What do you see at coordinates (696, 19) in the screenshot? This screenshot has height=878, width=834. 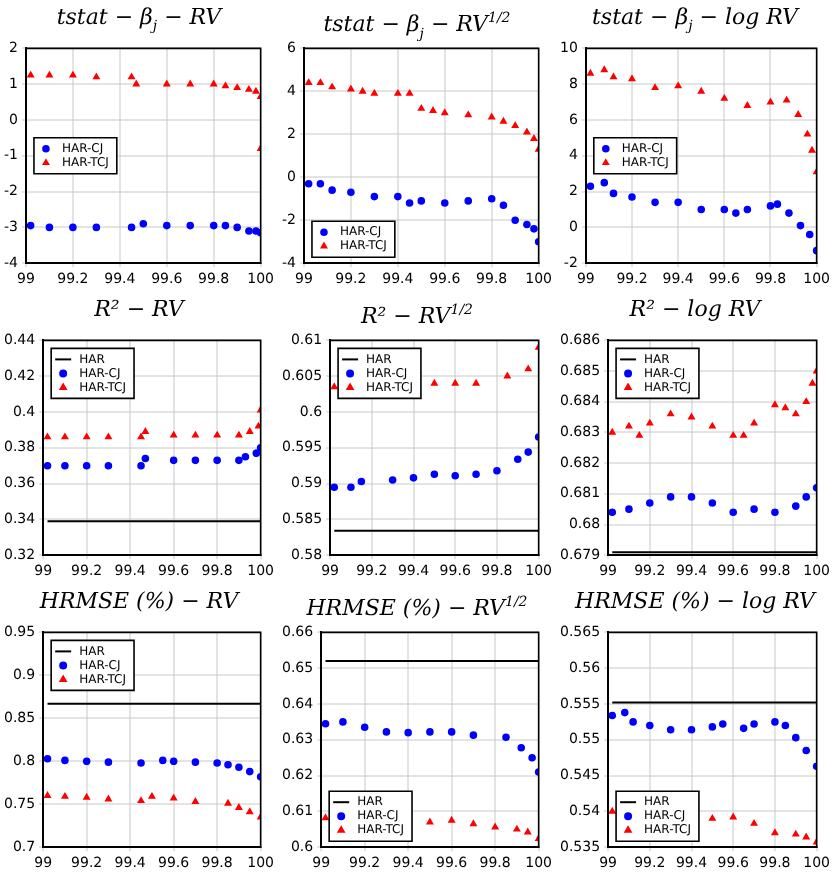 I see `chart-title: tstat − β$_{j}$ − log RV` at bounding box center [696, 19].